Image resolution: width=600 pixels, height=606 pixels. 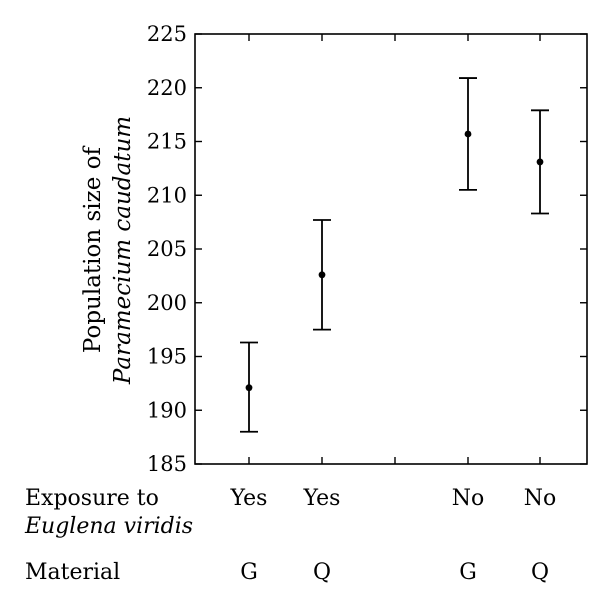 I want to click on y-tick-label: 215, so click(x=167, y=142).